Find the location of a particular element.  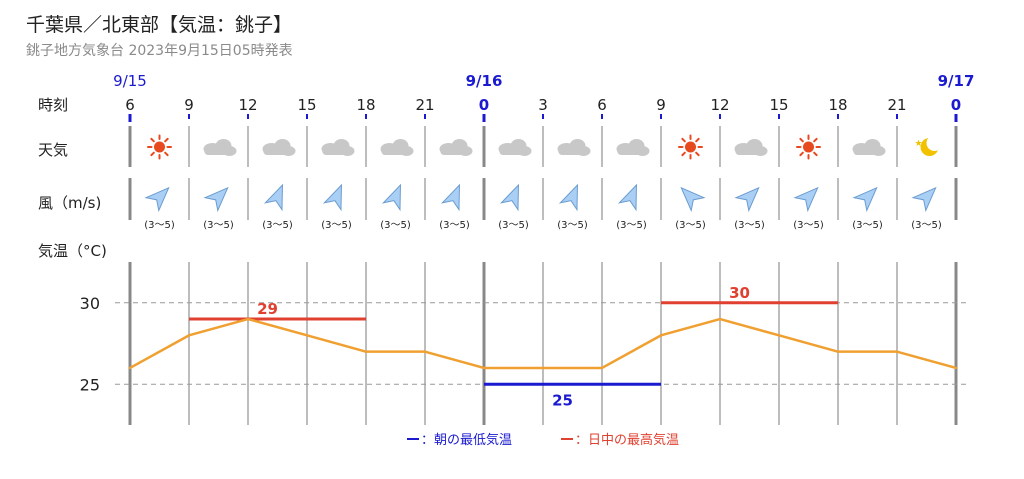

x-tick-label: 21 is located at coordinates (896, 105).